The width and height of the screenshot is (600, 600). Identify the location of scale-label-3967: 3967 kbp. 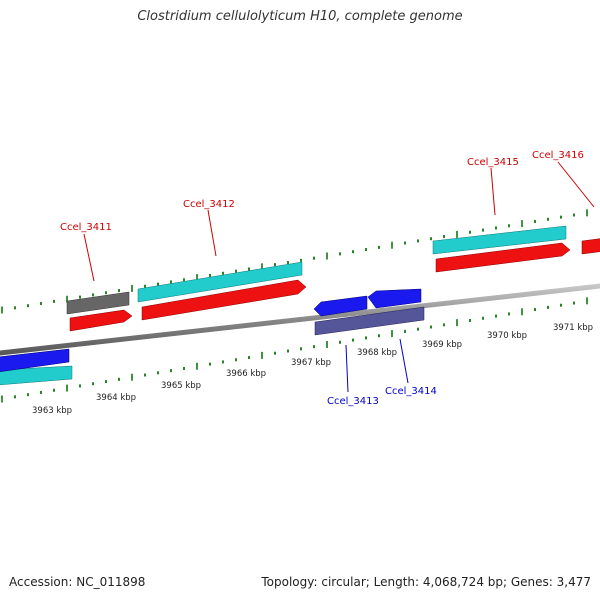
(311, 363).